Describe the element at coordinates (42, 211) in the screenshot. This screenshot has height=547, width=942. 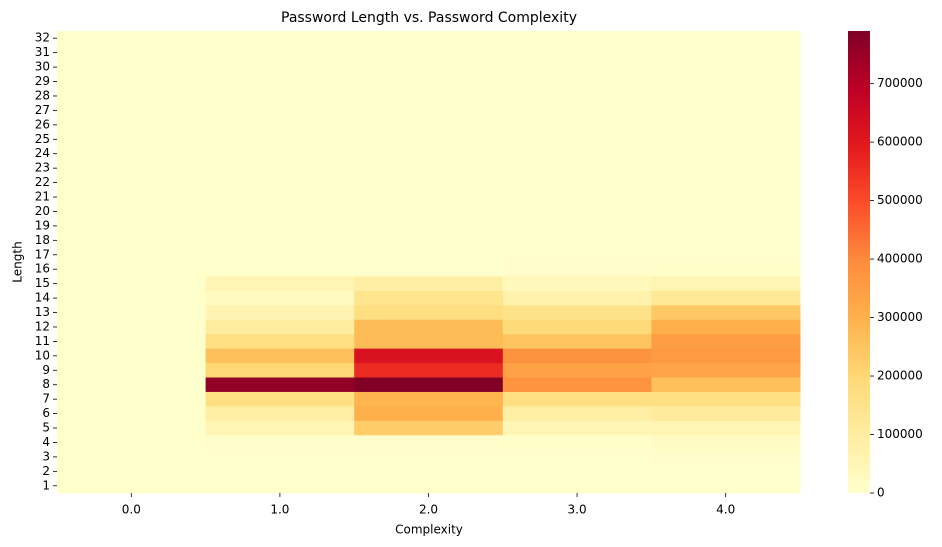
I see `y-tick-label: 20` at that location.